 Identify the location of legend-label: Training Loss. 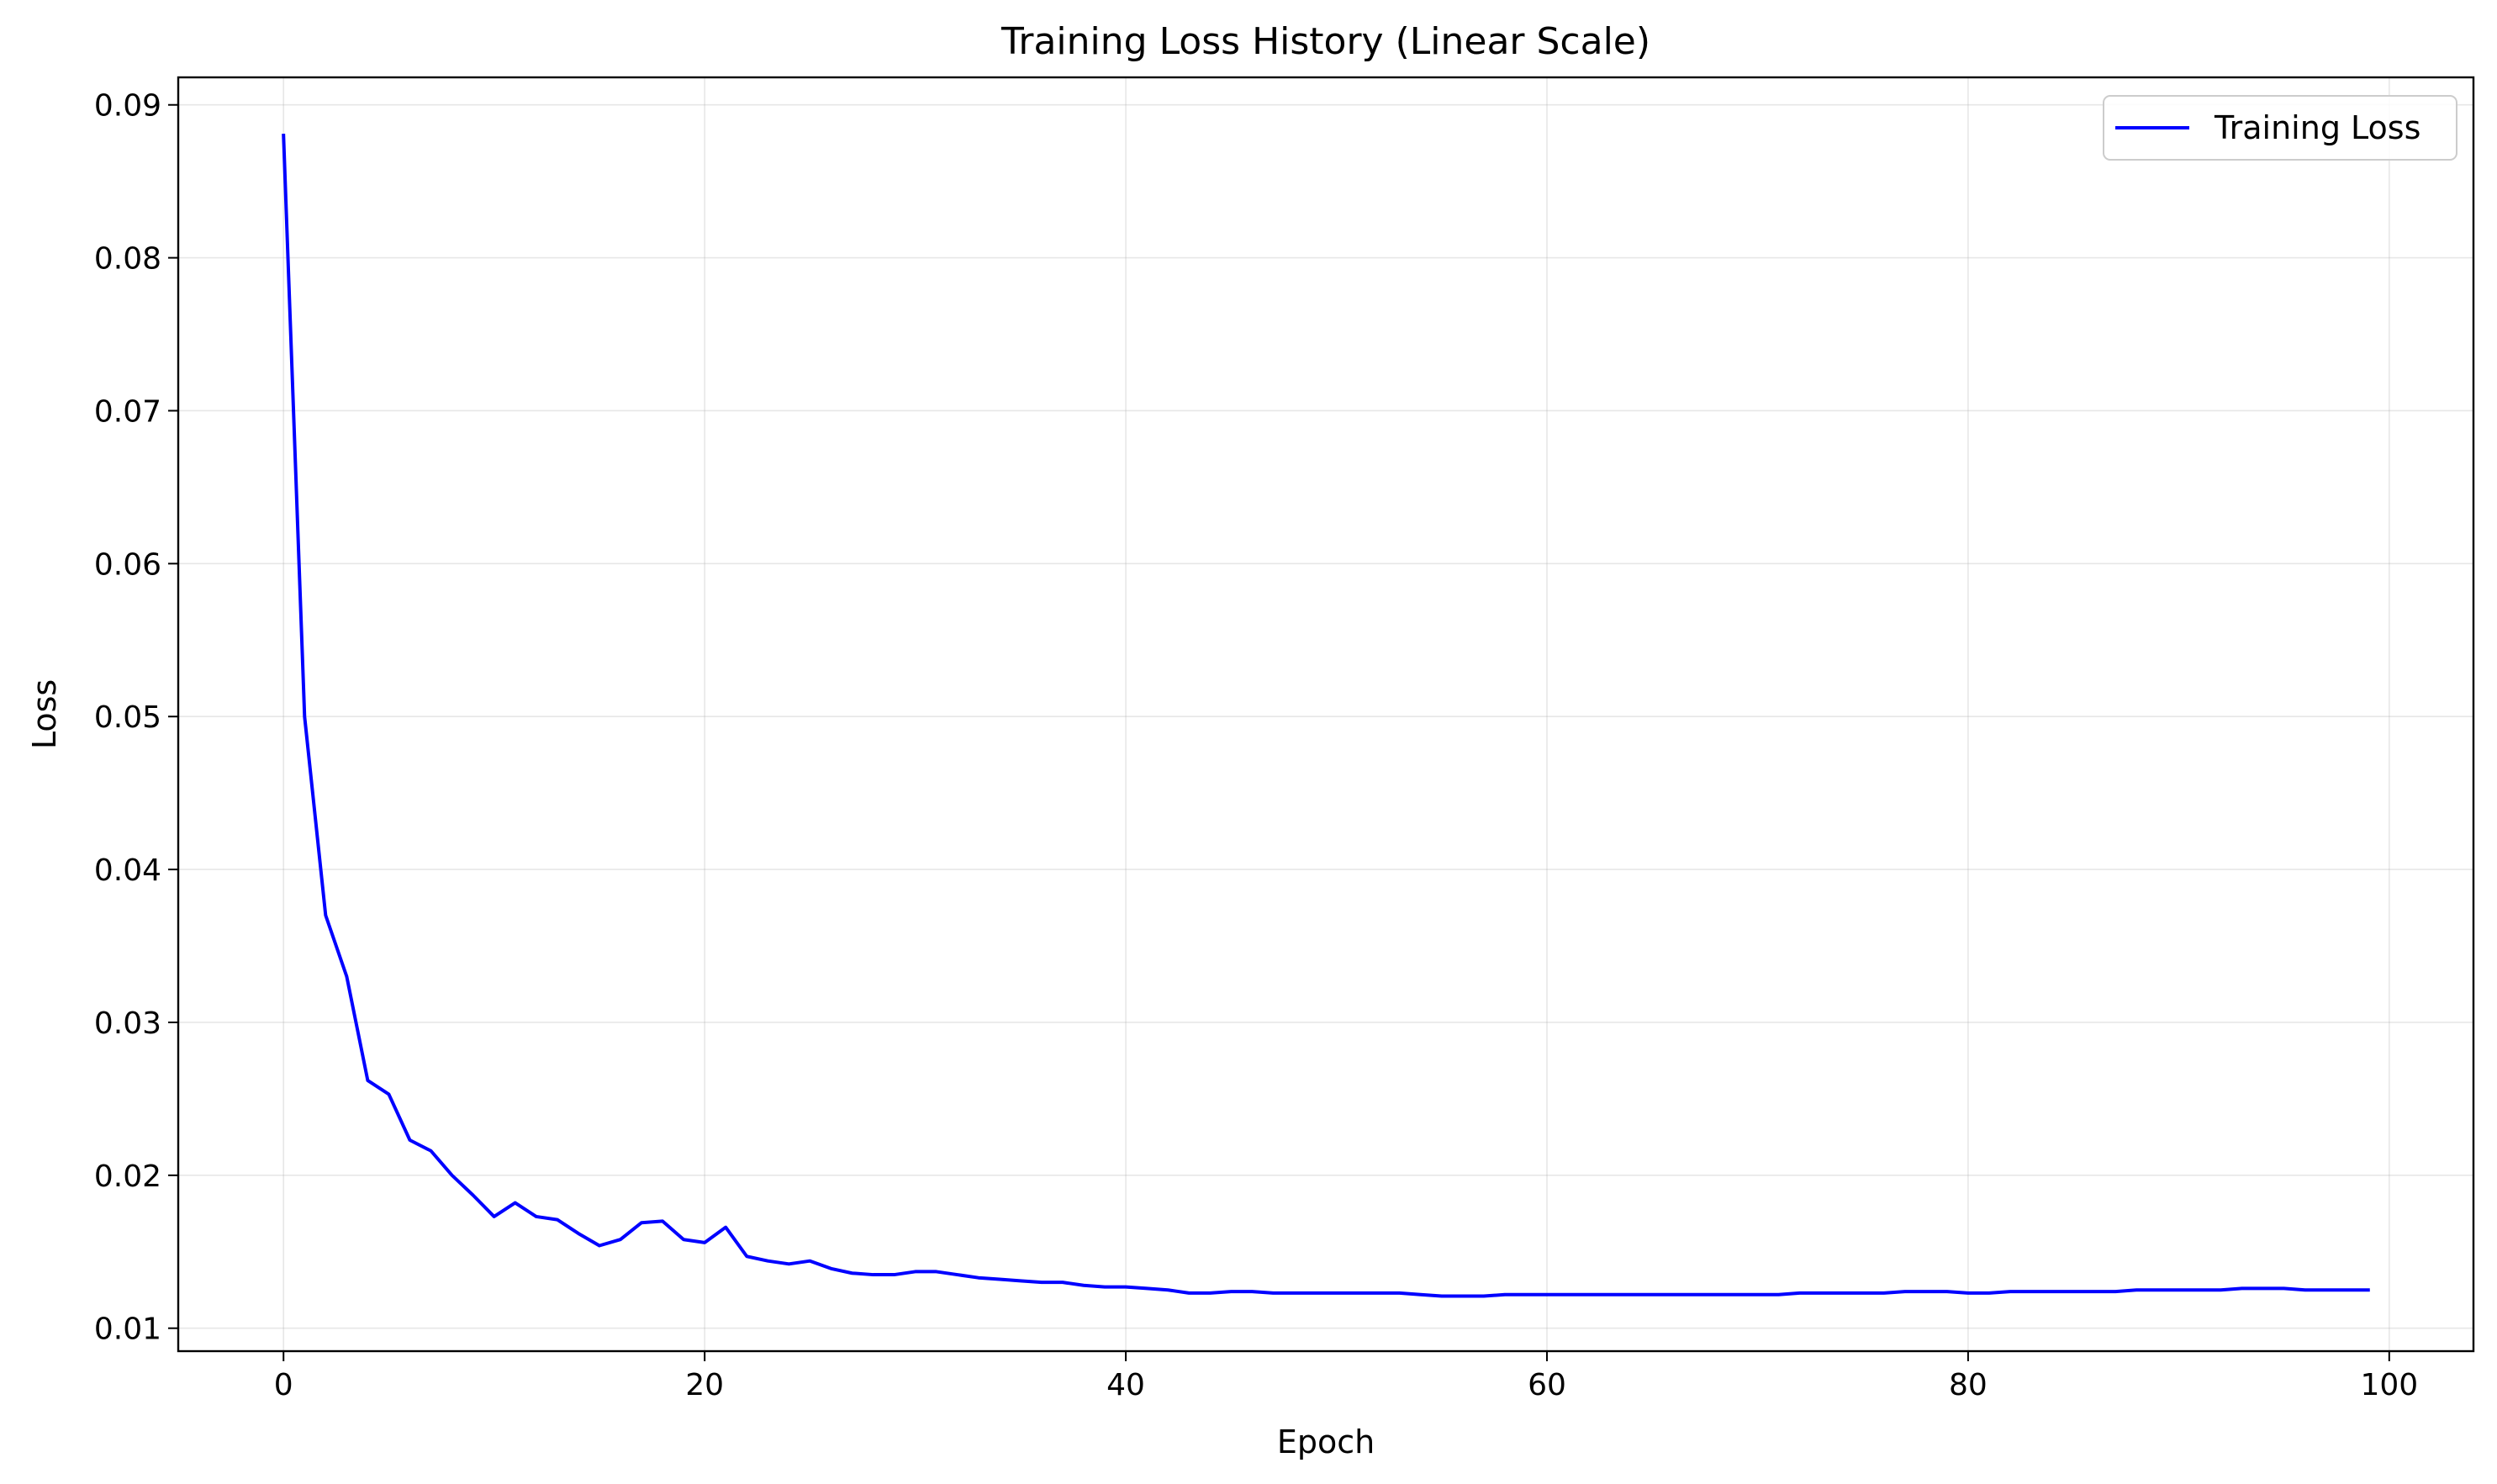
(2317, 127).